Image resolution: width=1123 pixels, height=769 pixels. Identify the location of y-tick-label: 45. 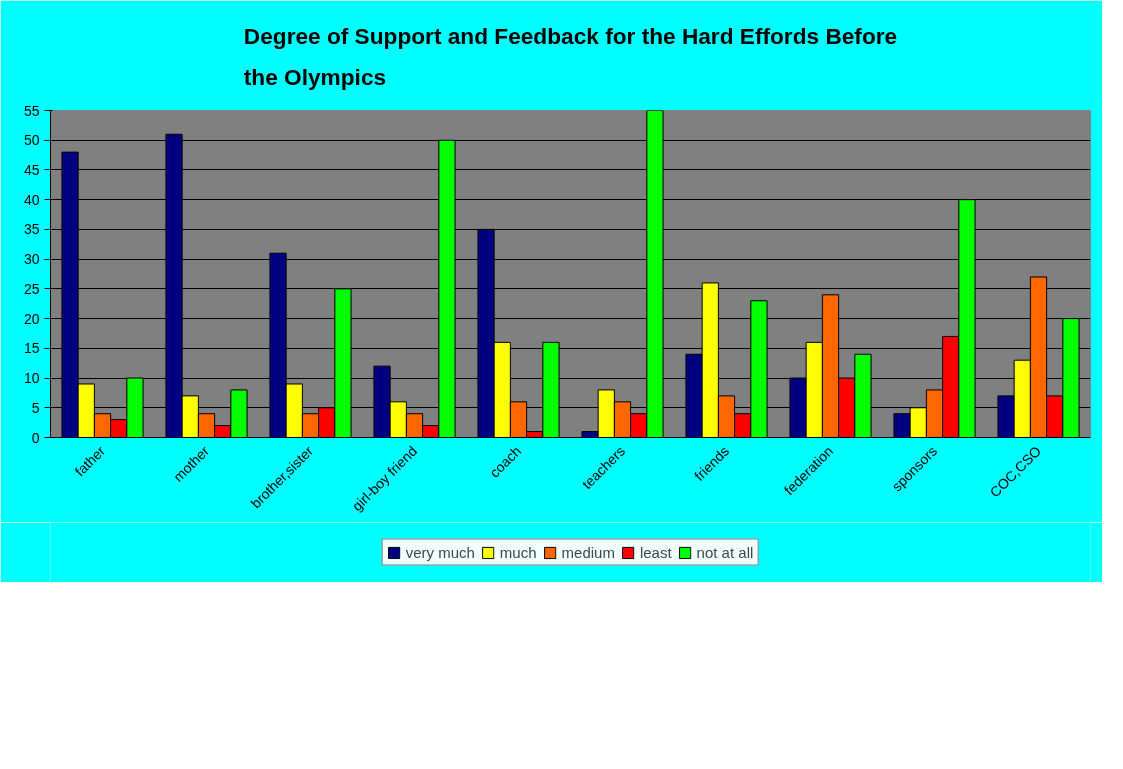
(31, 169).